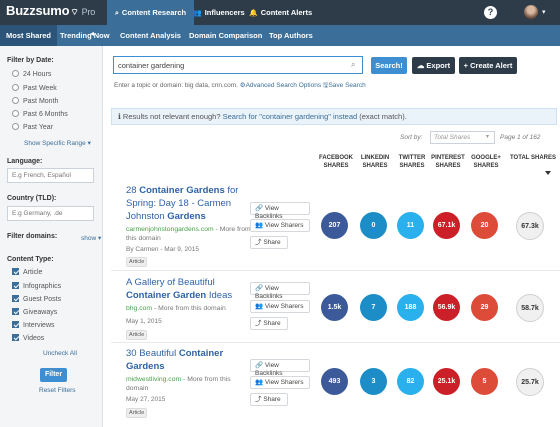 This screenshot has width=560, height=427. What do you see at coordinates (31, 74) in the screenshot?
I see `date-option-24h: 24 Hours` at bounding box center [31, 74].